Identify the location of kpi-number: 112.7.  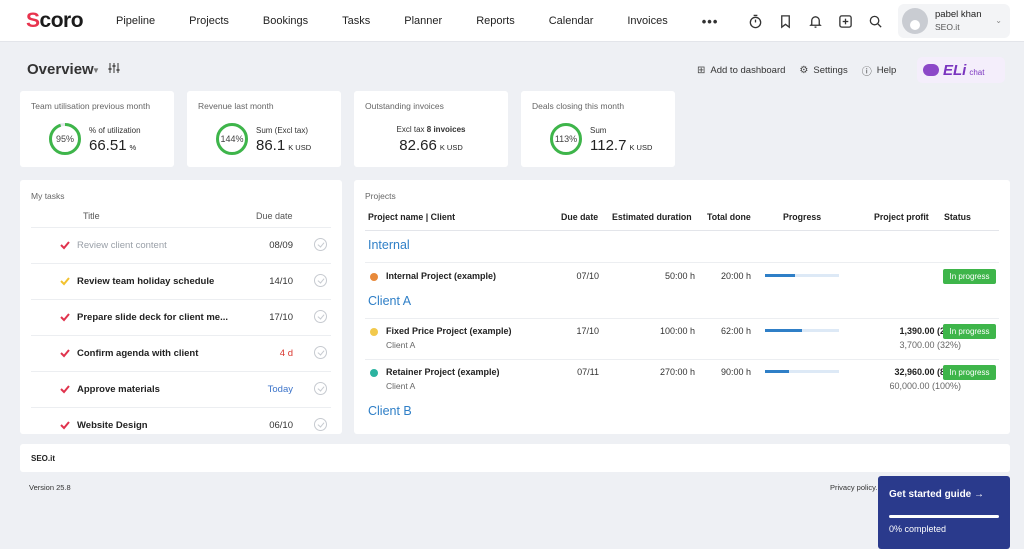
(608, 145).